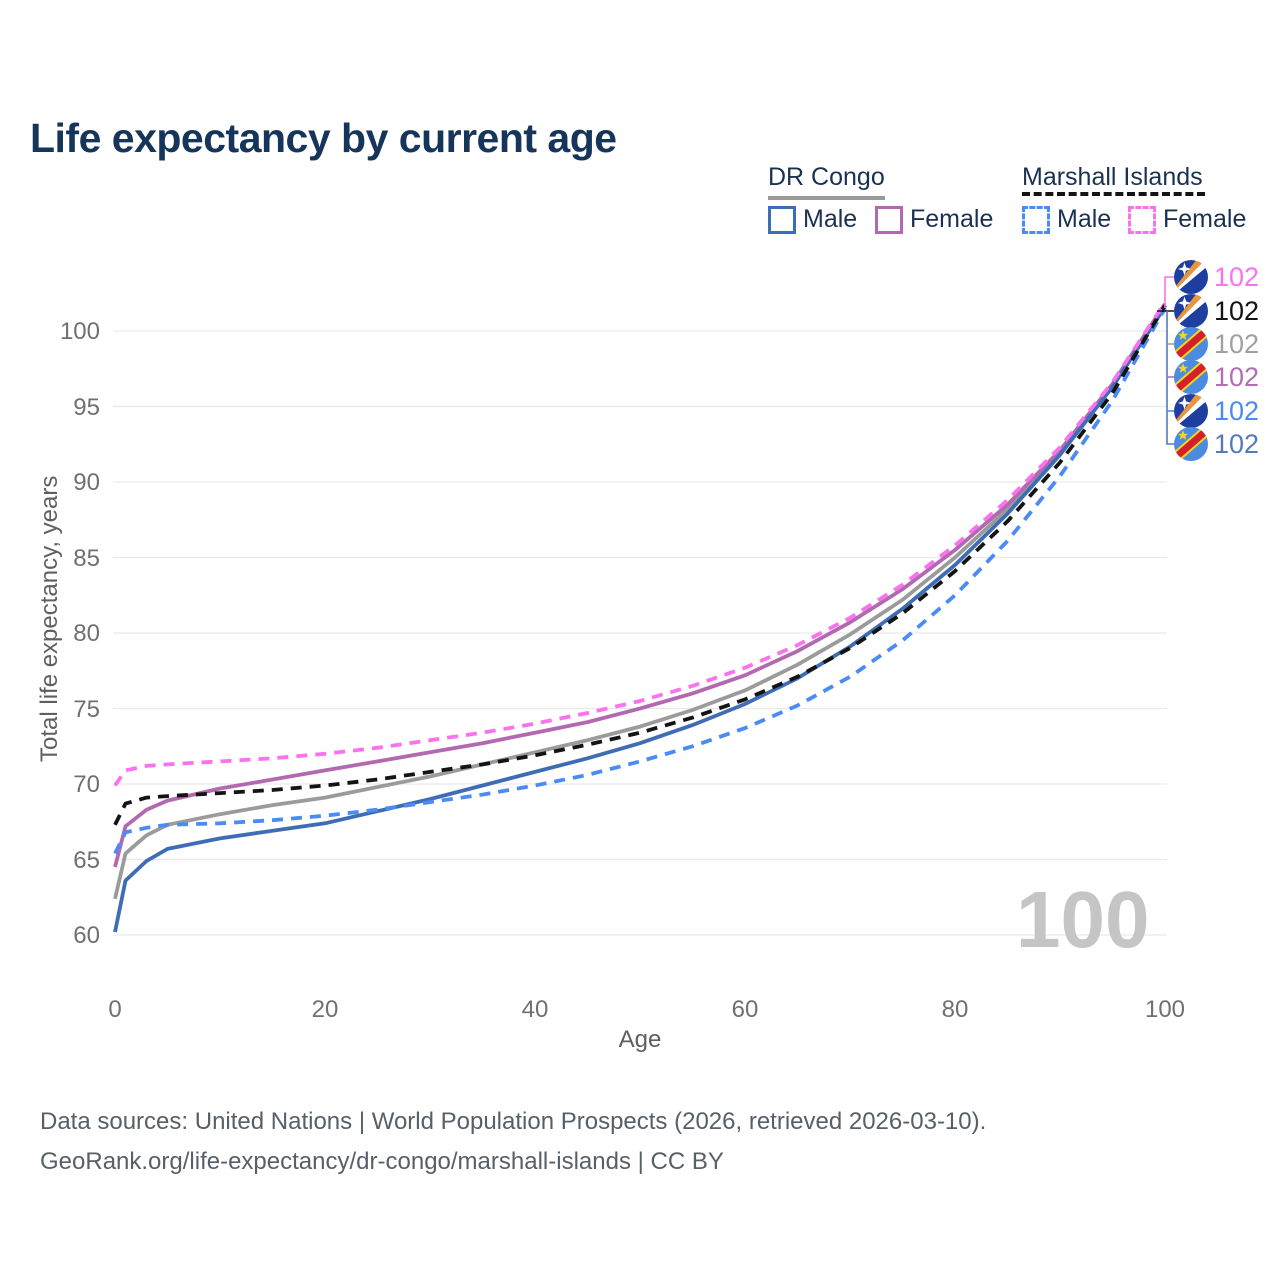 The width and height of the screenshot is (1280, 1280). Describe the element at coordinates (1036, 219) in the screenshot. I see `marshall-male-swatch-icon` at that location.